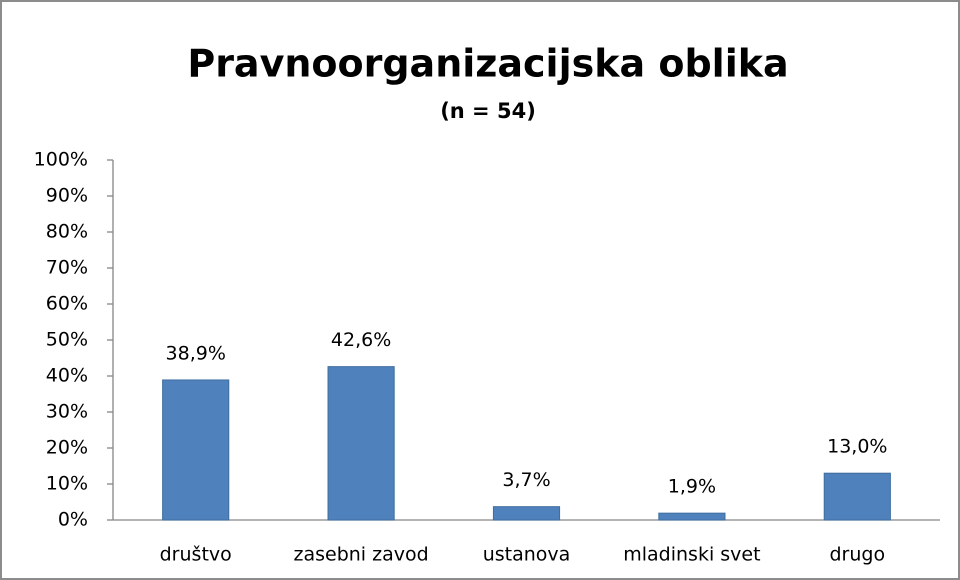 The image size is (960, 580). I want to click on value-label: 1,9%, so click(692, 487).